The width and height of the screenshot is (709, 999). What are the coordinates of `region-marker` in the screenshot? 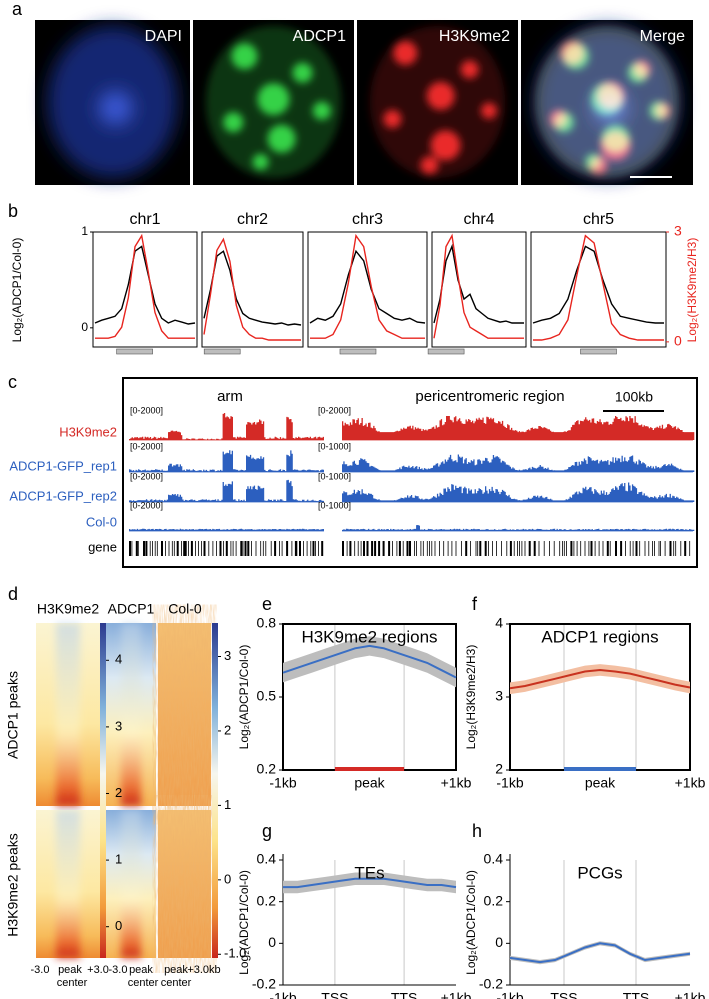 It's located at (600, 769).